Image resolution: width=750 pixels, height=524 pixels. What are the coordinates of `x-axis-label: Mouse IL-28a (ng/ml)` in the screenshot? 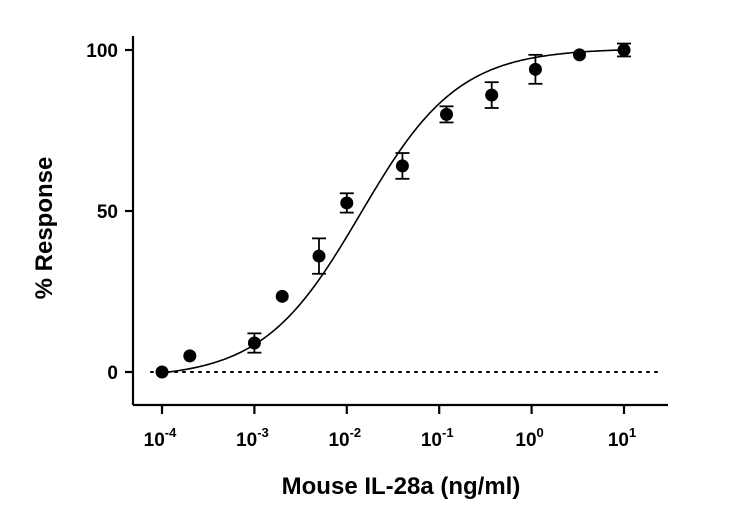 It's located at (401, 486).